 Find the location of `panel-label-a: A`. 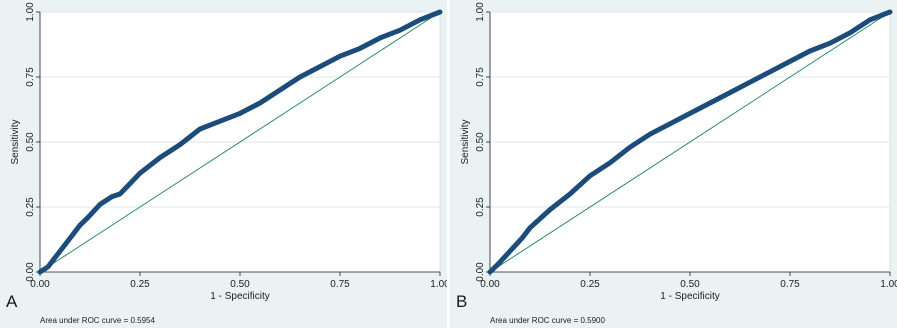

panel-label-a: A is located at coordinates (12, 301).